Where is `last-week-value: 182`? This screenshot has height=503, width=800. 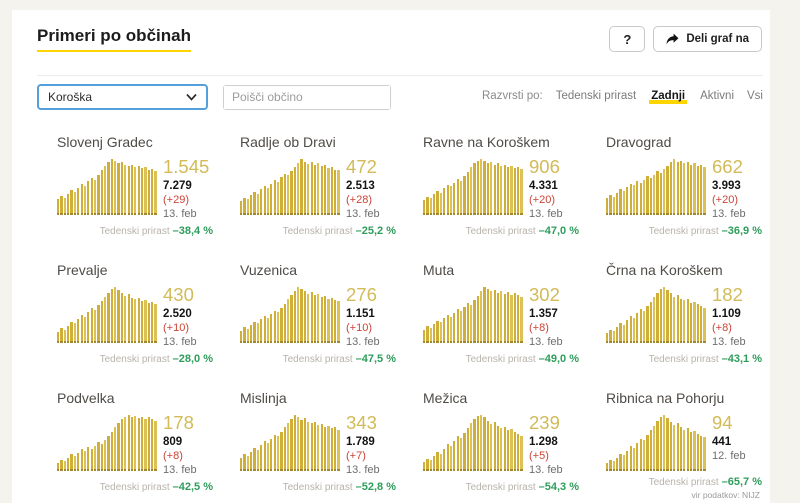 last-week-value: 182 is located at coordinates (727, 294).